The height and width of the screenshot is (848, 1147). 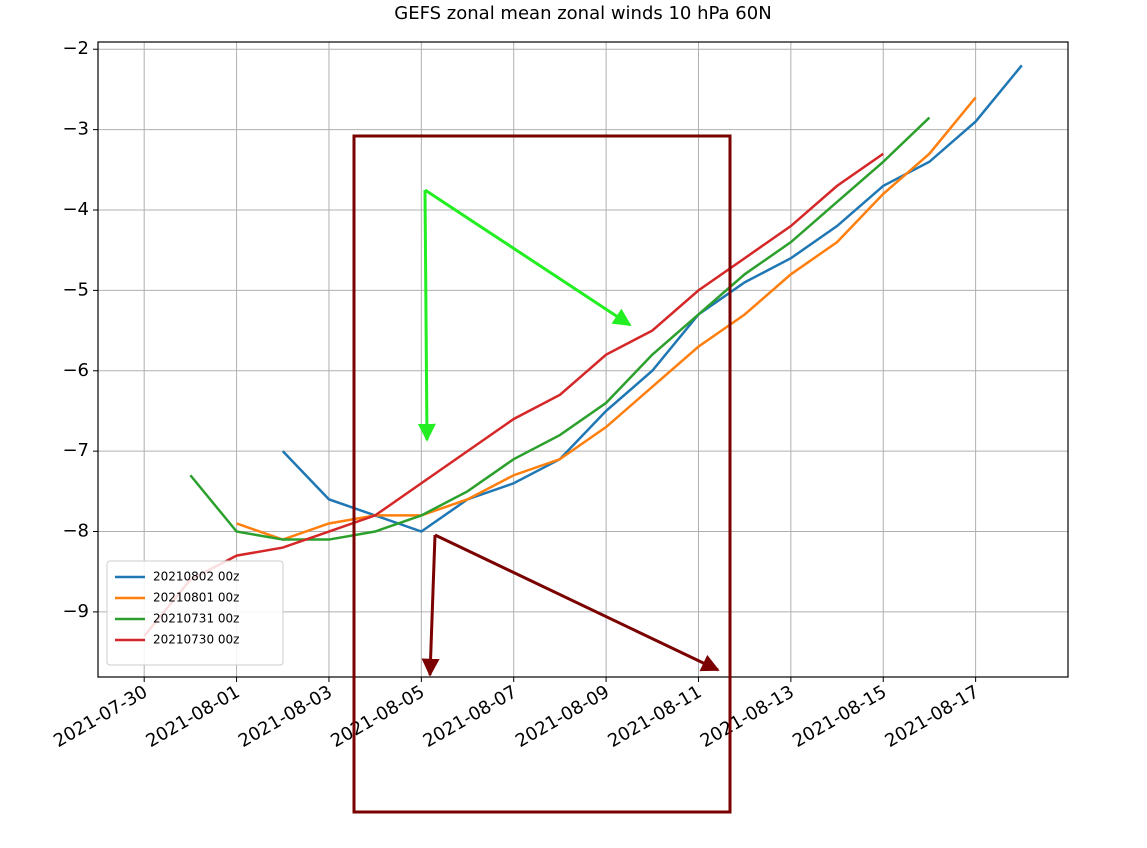 What do you see at coordinates (747, 716) in the screenshot?
I see `x-tick-label: 2021-08-13` at bounding box center [747, 716].